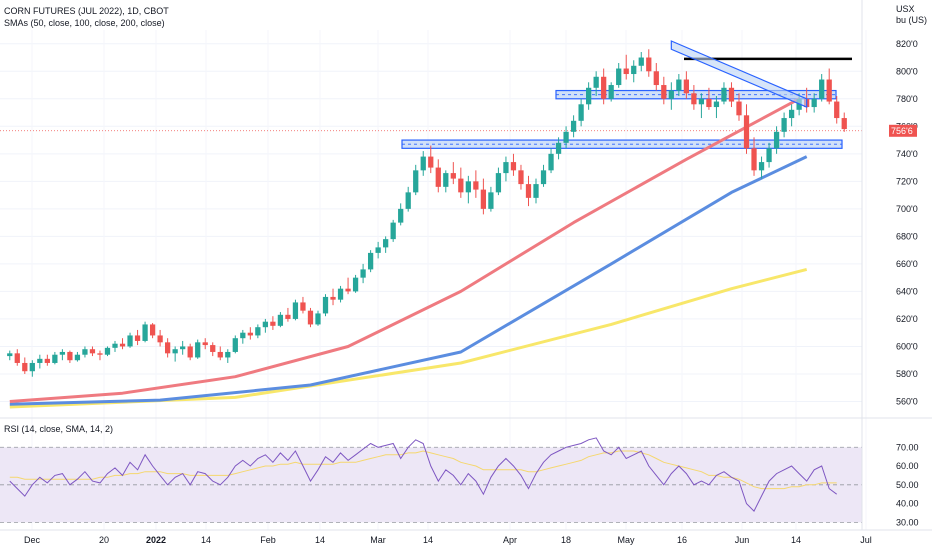 Image resolution: width=932 pixels, height=550 pixels. I want to click on last-price-label: 756'6, so click(902, 131).